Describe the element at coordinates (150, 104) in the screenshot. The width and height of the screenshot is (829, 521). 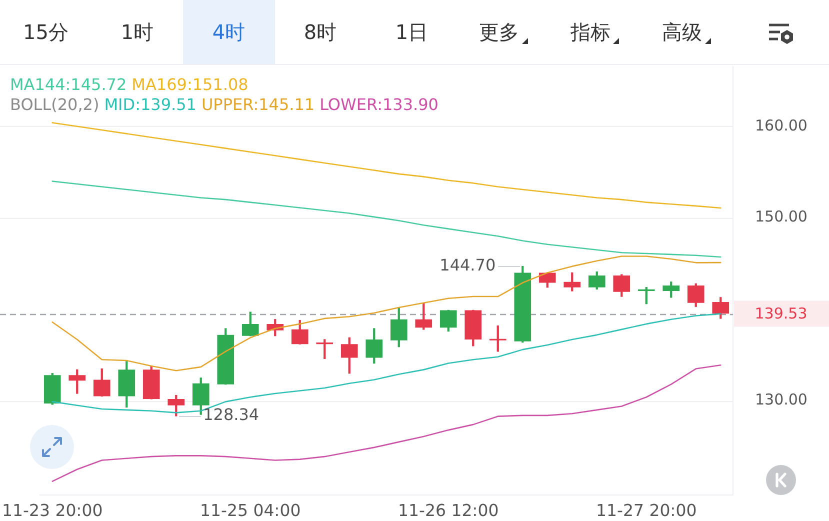
I see `text: MID:139.51` at that location.